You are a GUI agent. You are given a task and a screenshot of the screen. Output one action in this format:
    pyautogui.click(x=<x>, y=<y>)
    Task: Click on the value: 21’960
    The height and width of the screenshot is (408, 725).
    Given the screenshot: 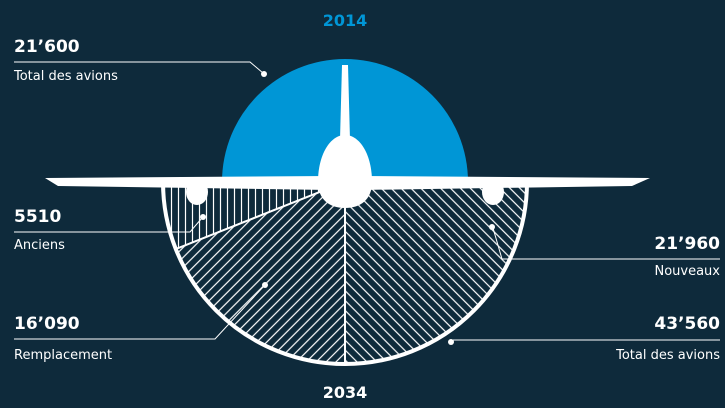 What is the action you would take?
    pyautogui.click(x=687, y=244)
    